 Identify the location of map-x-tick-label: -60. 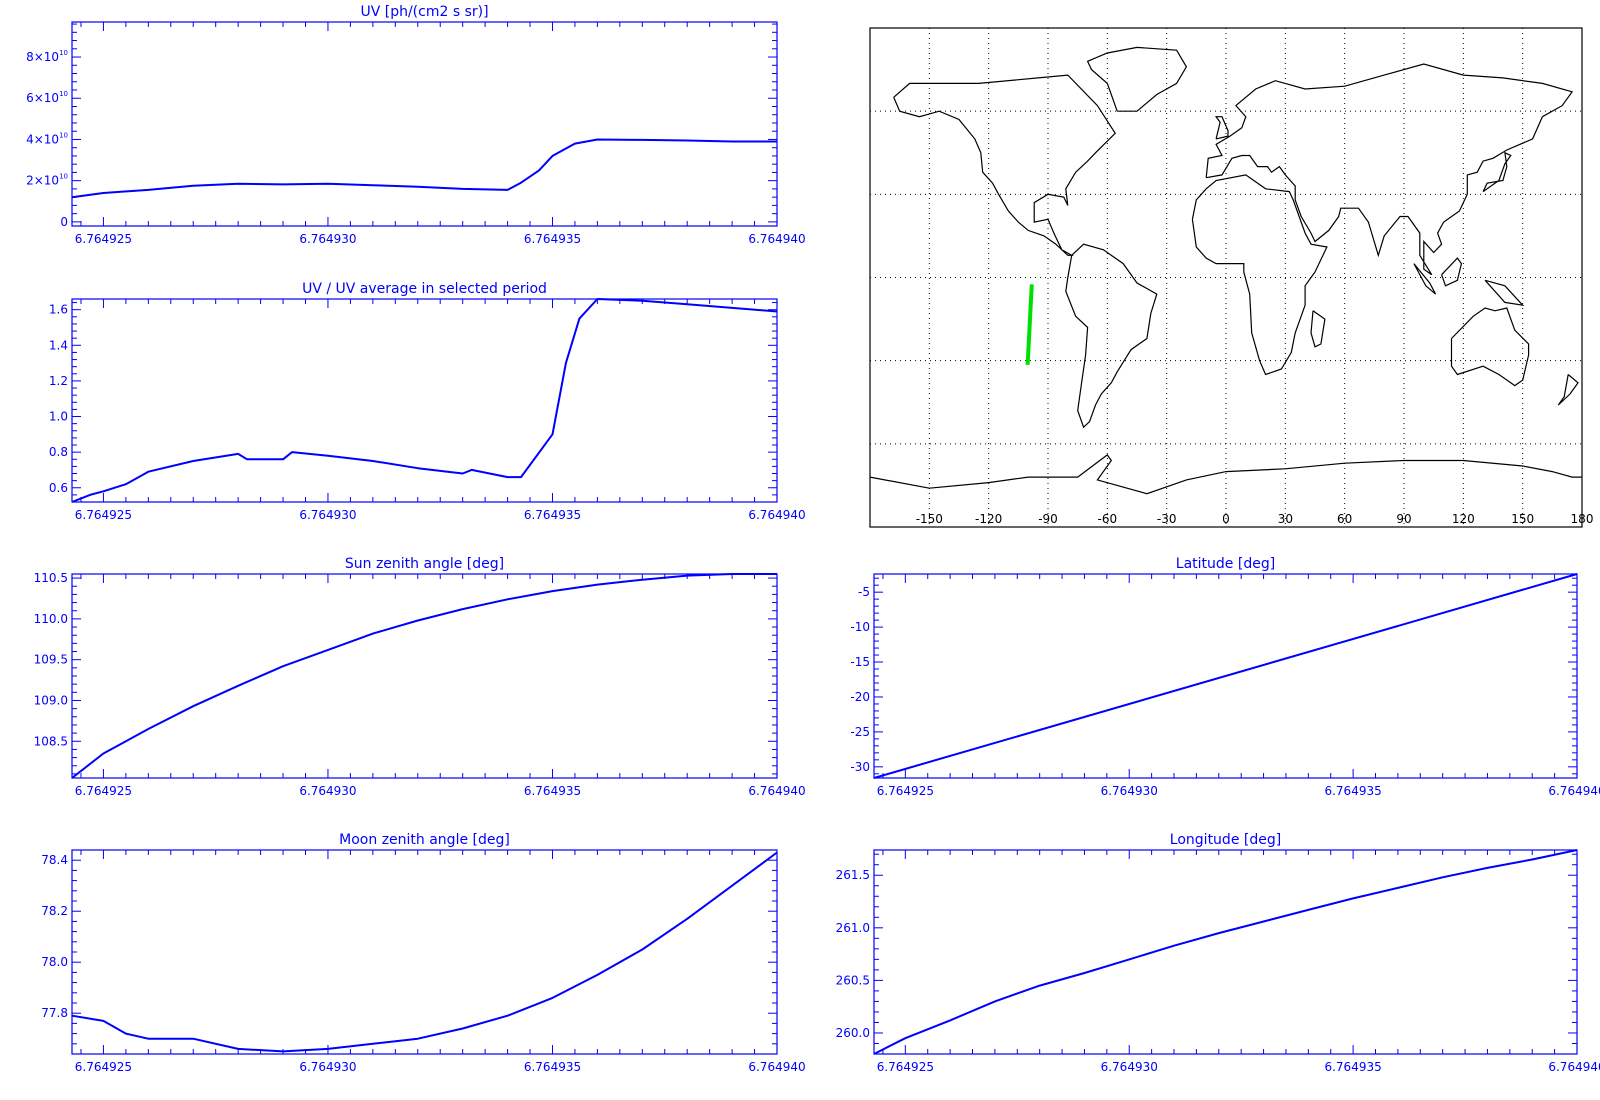
(1108, 519).